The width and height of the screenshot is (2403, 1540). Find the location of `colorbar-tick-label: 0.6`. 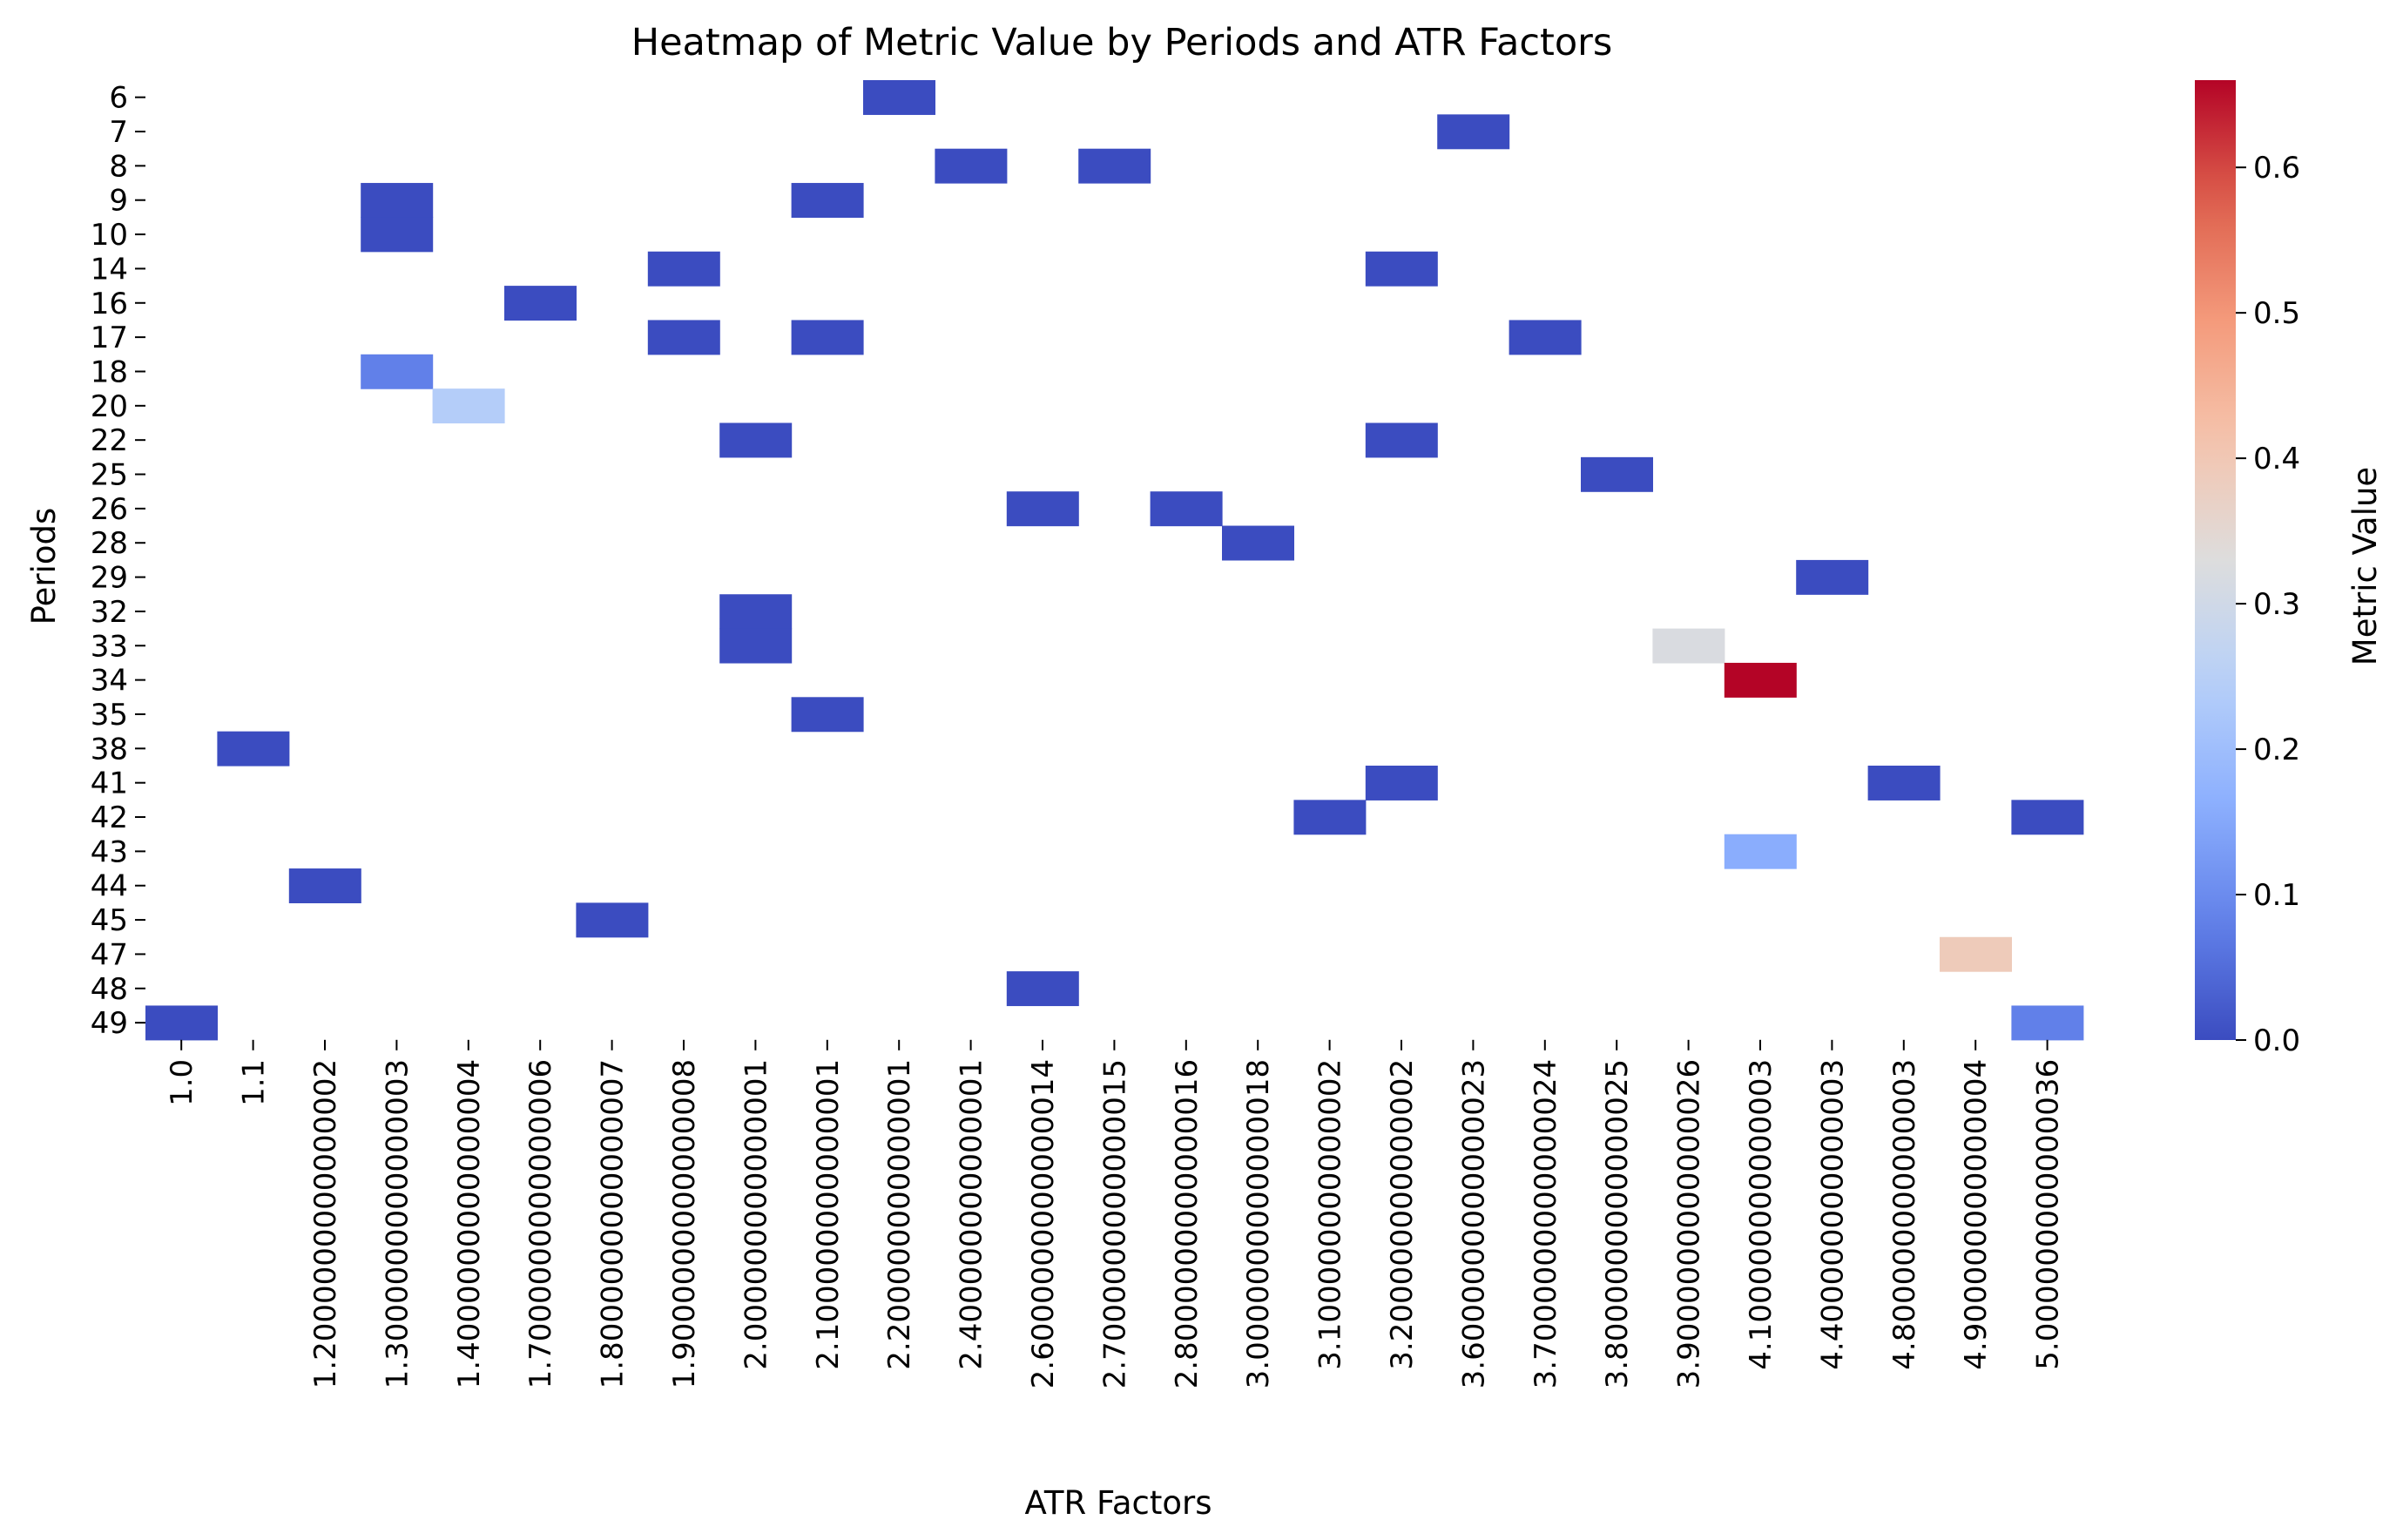

colorbar-tick-label: 0.6 is located at coordinates (2276, 168).